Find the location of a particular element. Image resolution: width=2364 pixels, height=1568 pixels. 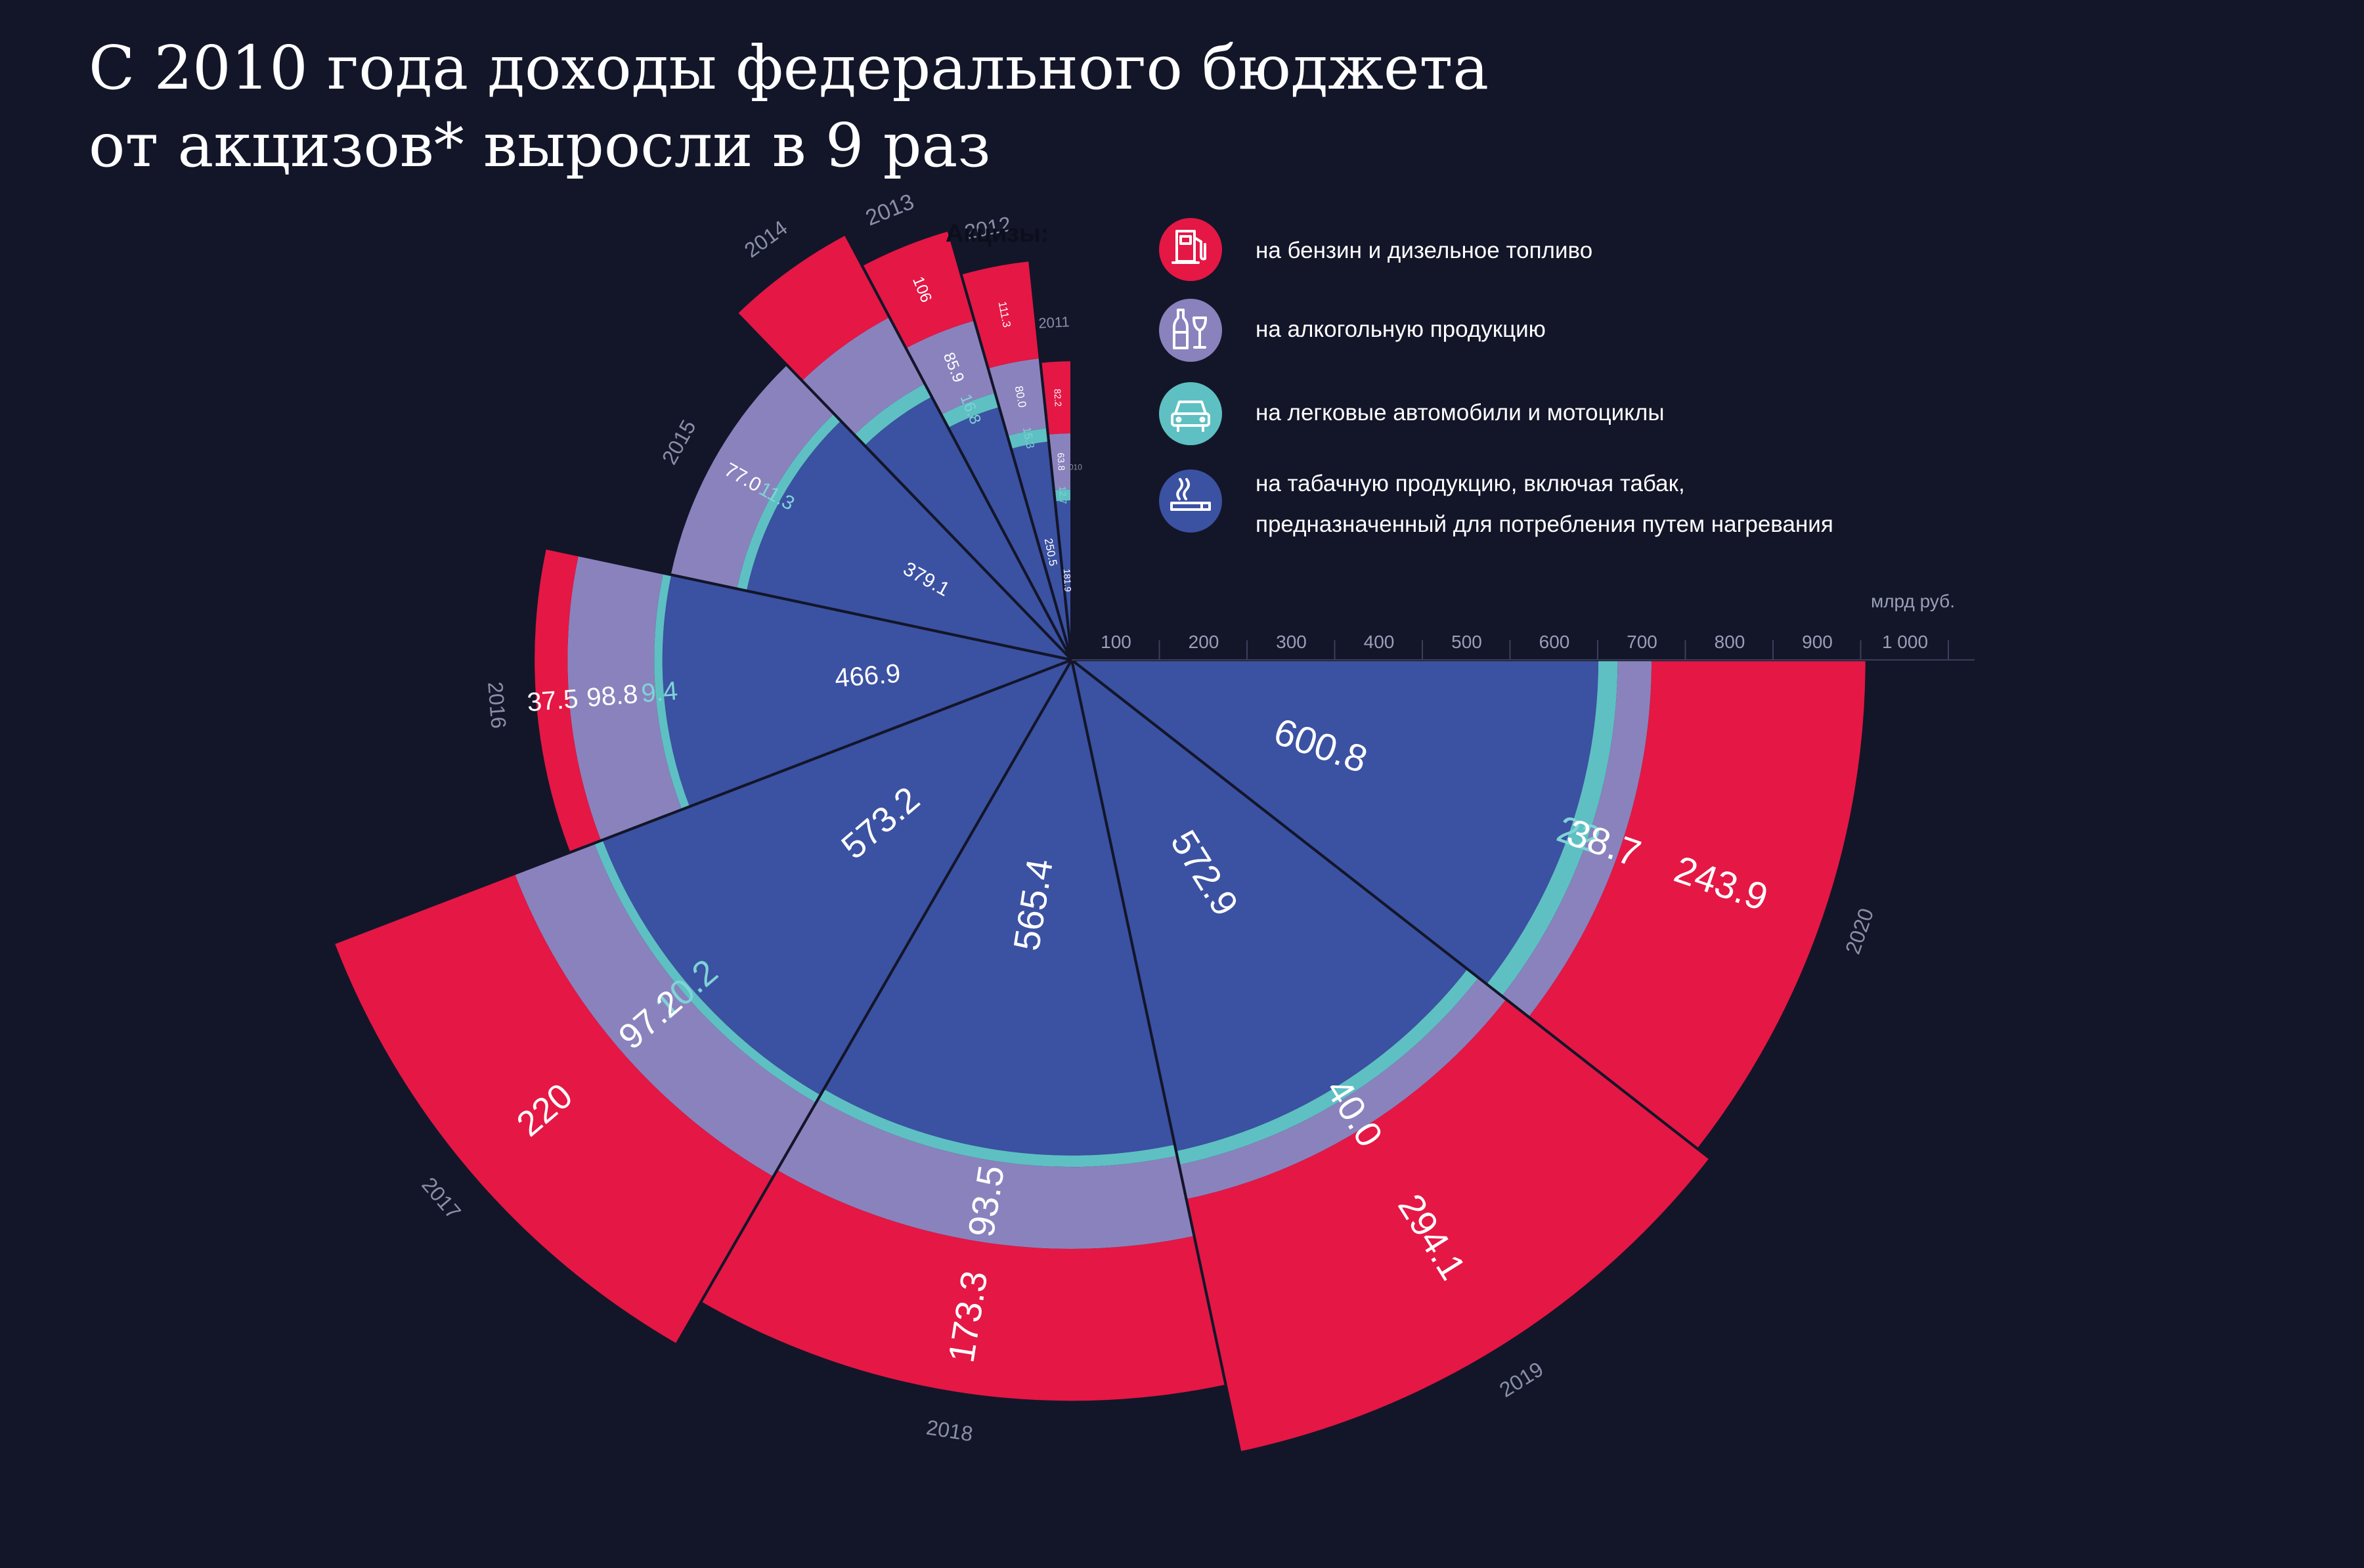

sector-tobacco-2016 is located at coordinates (867, 691).